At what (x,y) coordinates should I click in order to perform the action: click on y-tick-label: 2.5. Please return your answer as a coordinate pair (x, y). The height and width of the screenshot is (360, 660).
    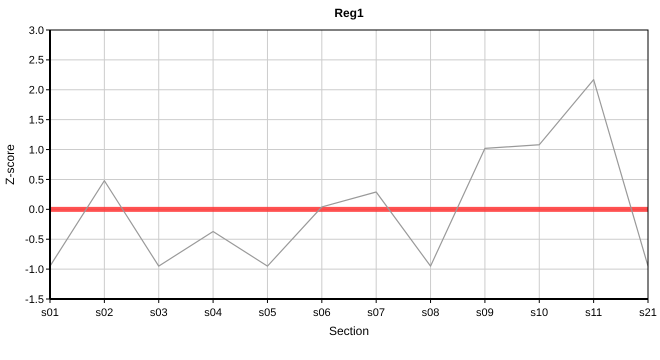
    Looking at the image, I should click on (36, 60).